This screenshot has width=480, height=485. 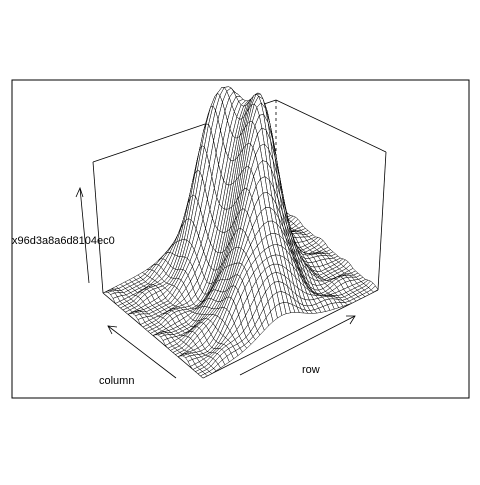 What do you see at coordinates (116, 381) in the screenshot?
I see `column-axis-label: column` at bounding box center [116, 381].